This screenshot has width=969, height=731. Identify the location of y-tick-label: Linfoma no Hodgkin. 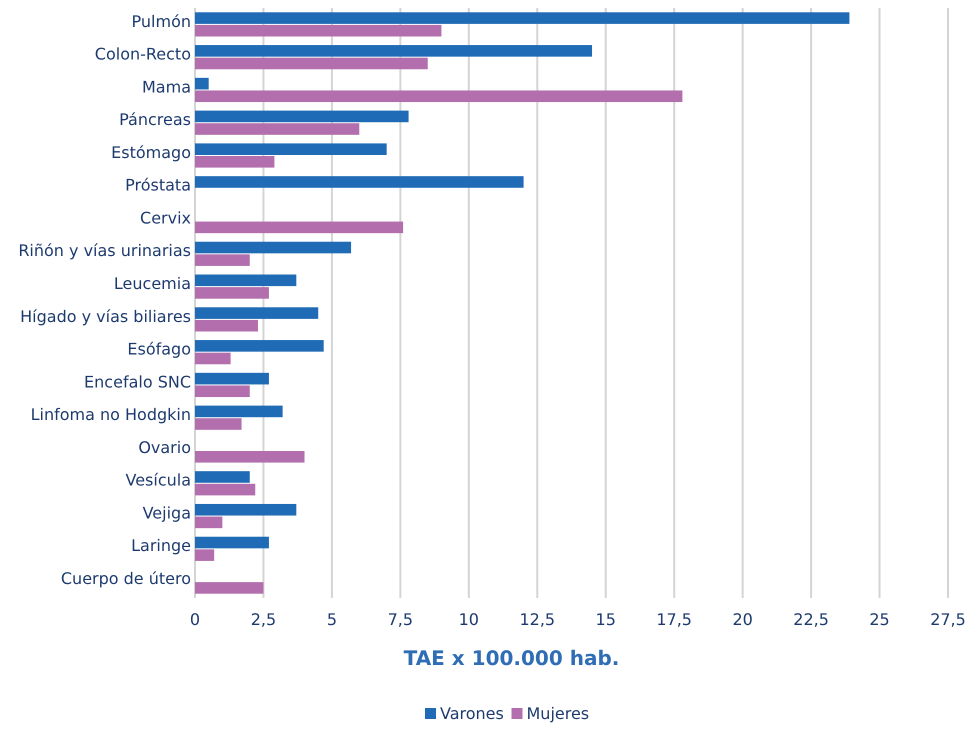
(110, 414).